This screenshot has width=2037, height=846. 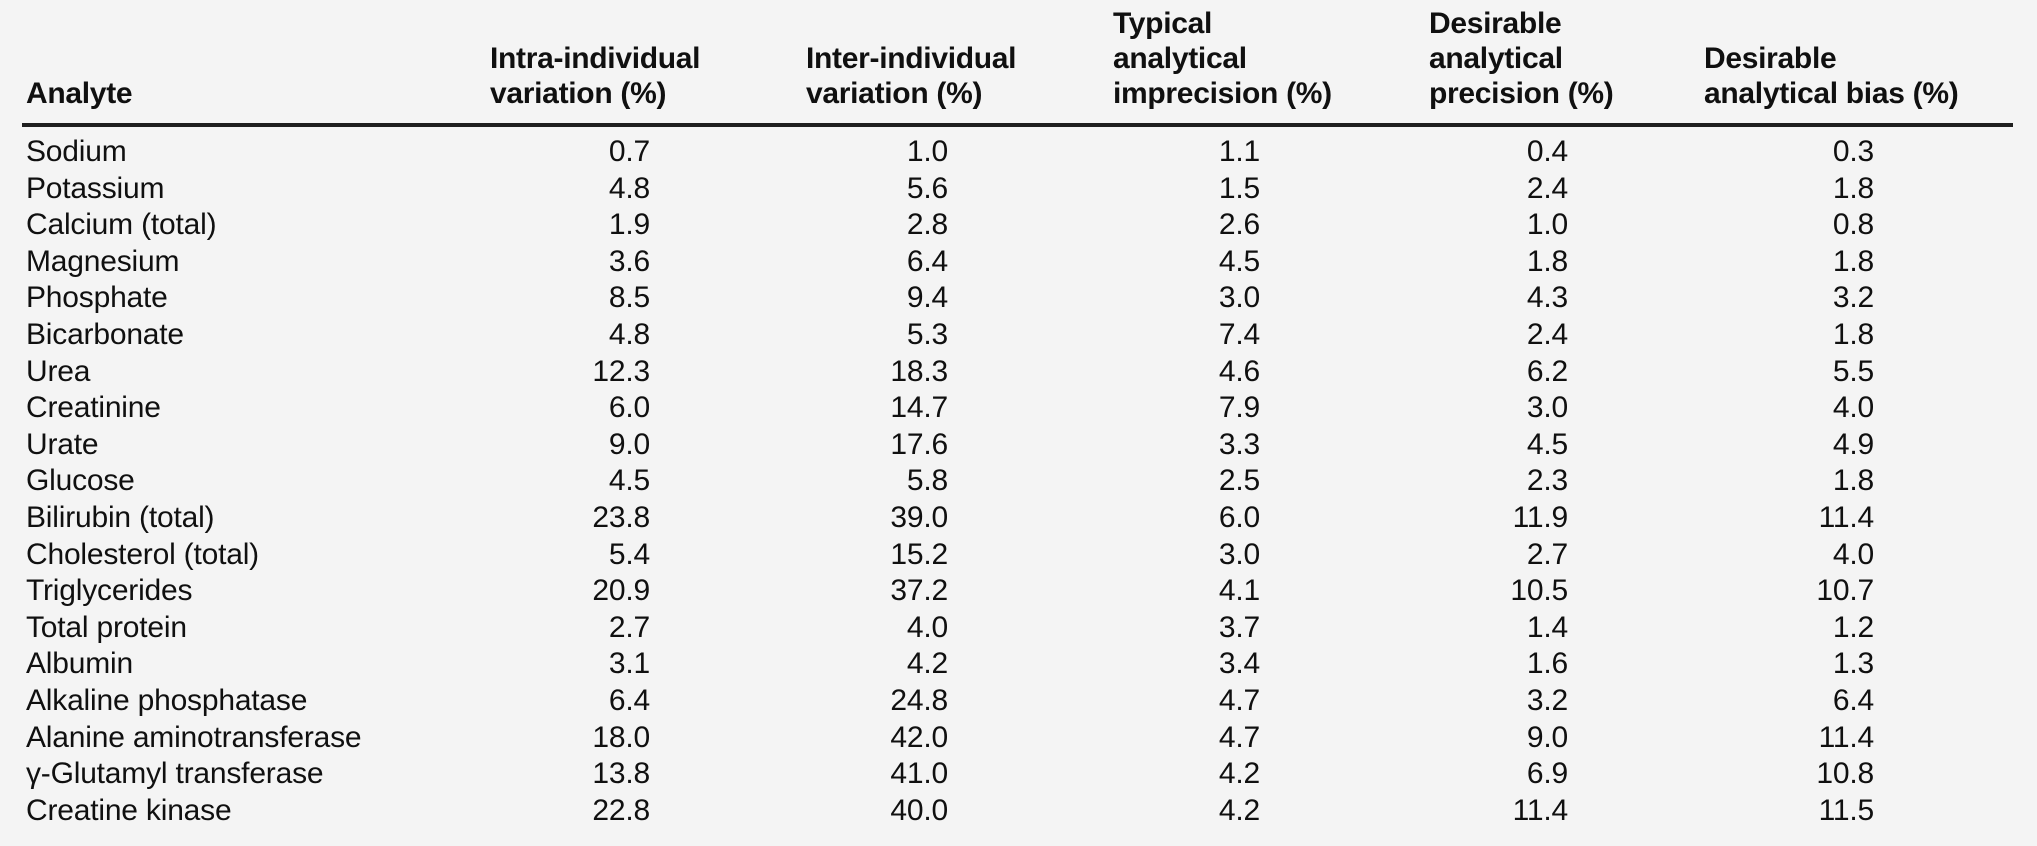 I want to click on value-cell-inter_individual_variation: 18.3, so click(x=919, y=371).